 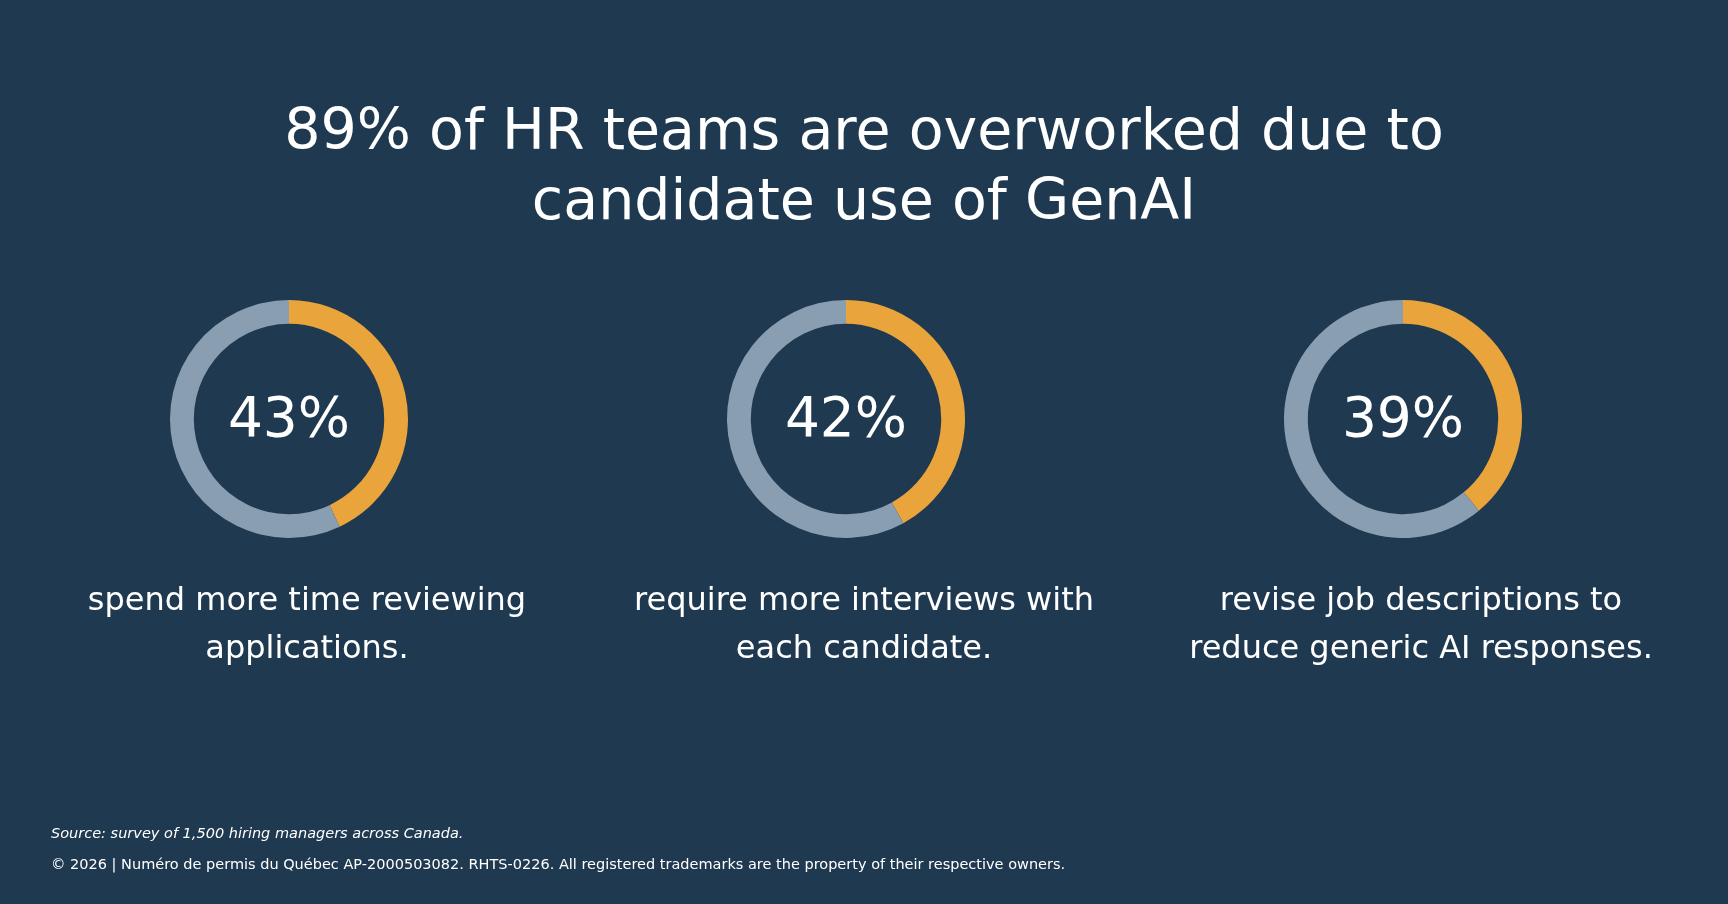 I want to click on text: 89% of HR teams are overworked due to candidate use of GenAI, so click(x=864, y=164).